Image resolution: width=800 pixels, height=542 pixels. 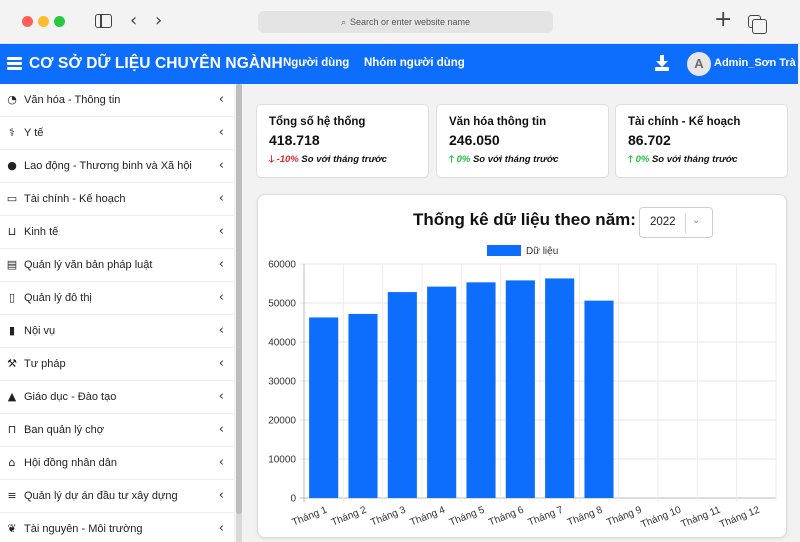 What do you see at coordinates (740, 517) in the screenshot?
I see `x-tick-label: Tháng 12` at bounding box center [740, 517].